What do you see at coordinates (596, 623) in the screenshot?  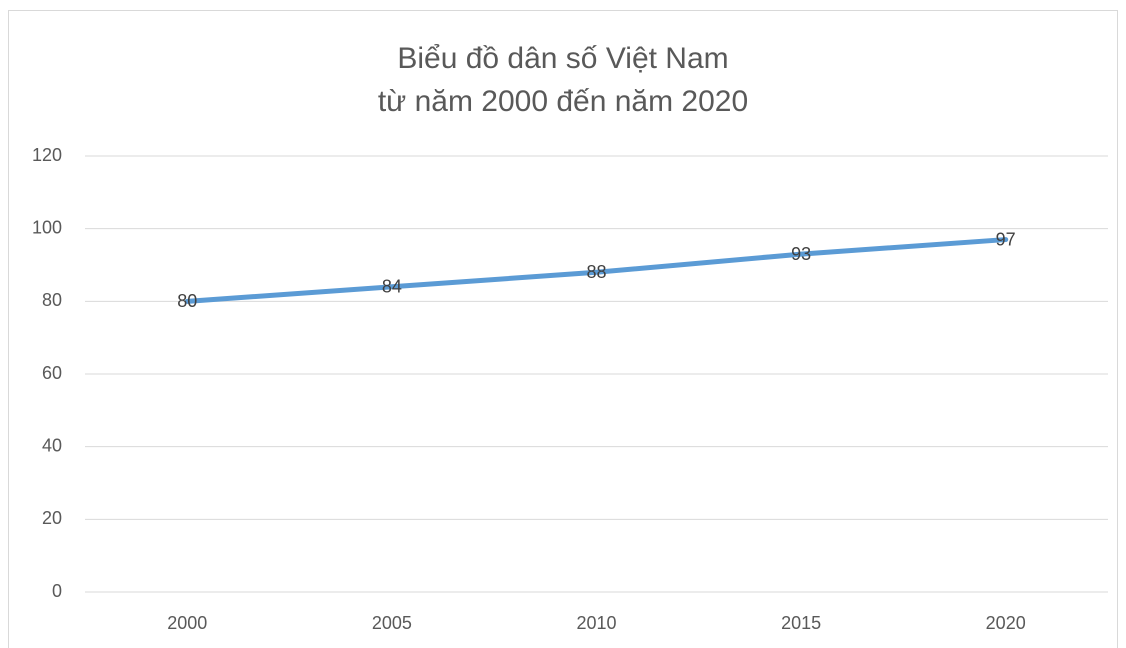 I see `x-tick-label: 2010` at bounding box center [596, 623].